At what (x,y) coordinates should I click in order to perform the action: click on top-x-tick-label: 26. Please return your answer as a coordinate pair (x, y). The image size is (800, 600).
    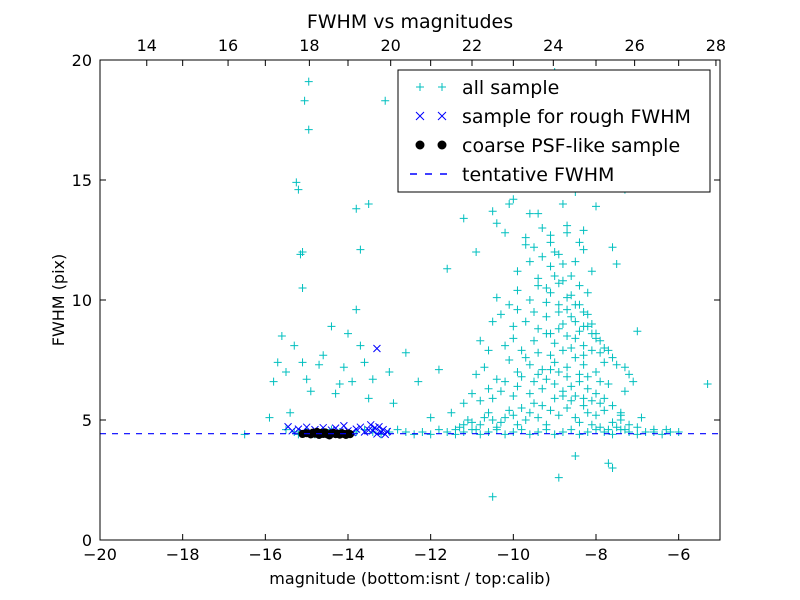
    Looking at the image, I should click on (634, 45).